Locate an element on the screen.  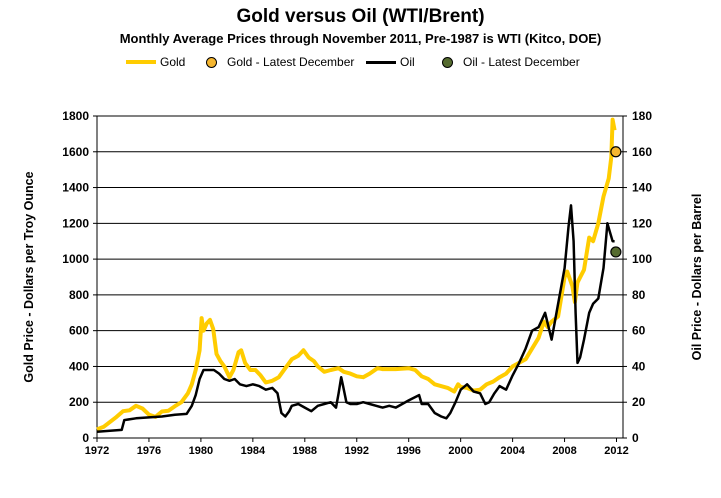
y-tick-label-right: 80 is located at coordinates (639, 295).